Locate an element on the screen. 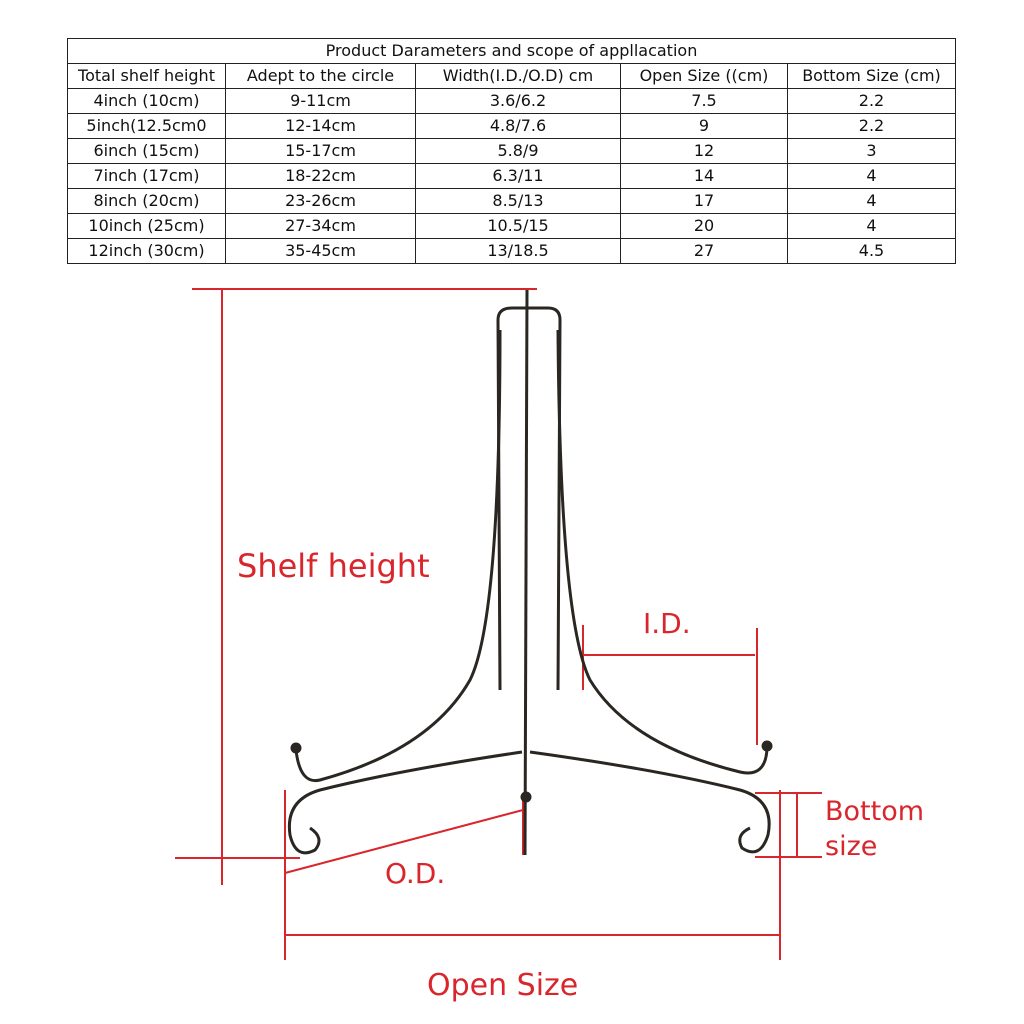 The image size is (1024, 1024). od-label: O.D. is located at coordinates (415, 873).